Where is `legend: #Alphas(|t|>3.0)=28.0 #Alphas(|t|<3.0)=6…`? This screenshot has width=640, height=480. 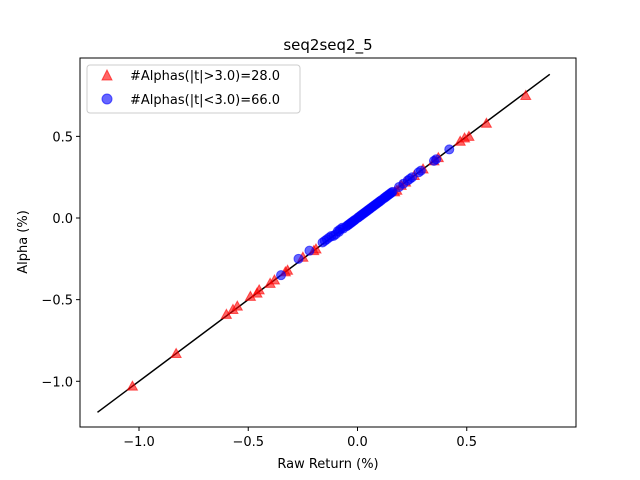 legend: #Alphas(|t|>3.0)=28.0 #Alphas(|t|<3.0)=6… is located at coordinates (193, 89).